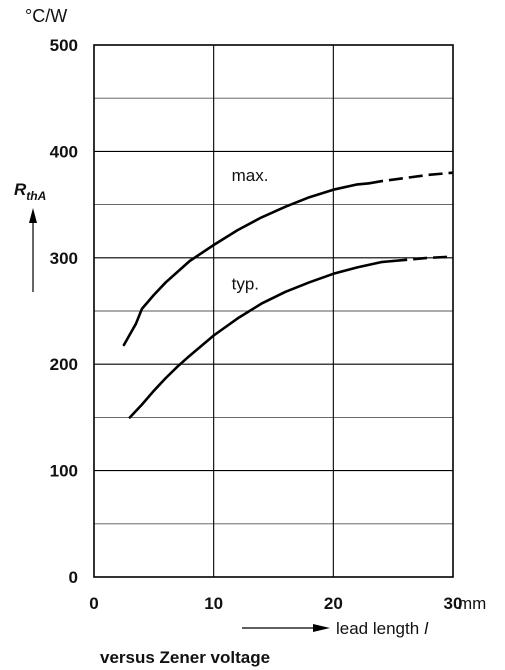  Describe the element at coordinates (423, 259) in the screenshot. I see `series-typ-dashed-line` at that location.